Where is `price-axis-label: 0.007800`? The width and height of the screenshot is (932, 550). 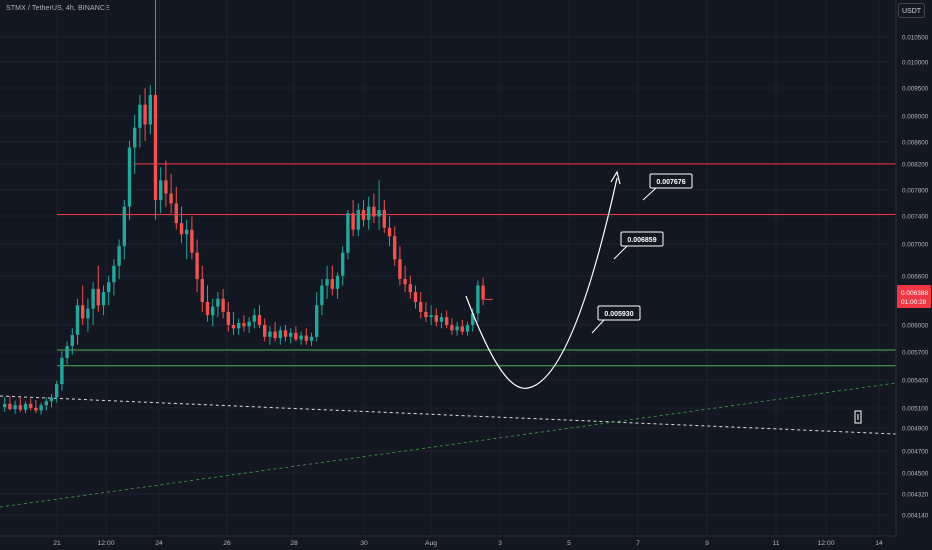
price-axis-label: 0.007800 is located at coordinates (915, 191).